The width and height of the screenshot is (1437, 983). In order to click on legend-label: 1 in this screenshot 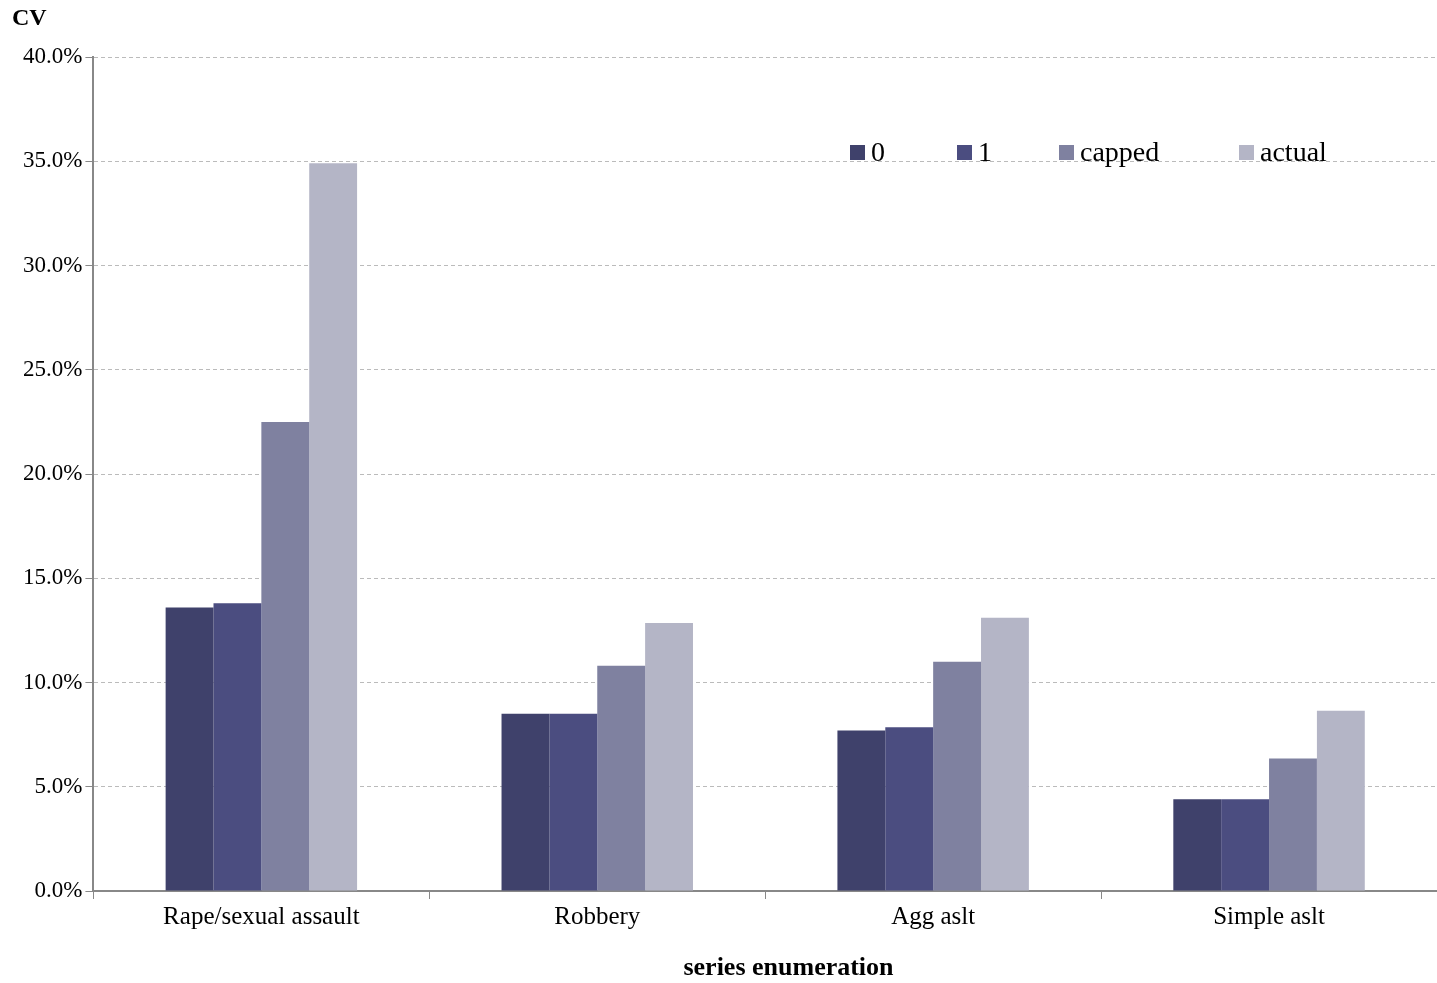, I will do `click(985, 152)`.